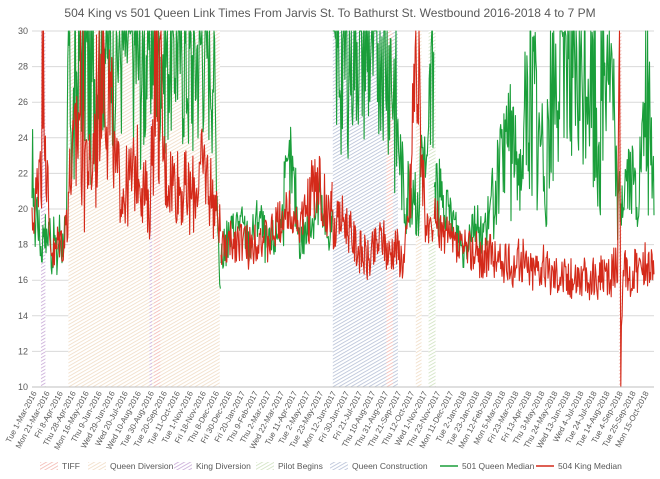 This screenshot has height=479, width=660. What do you see at coordinates (590, 466) in the screenshot?
I see `legend-label: 504 King Median` at bounding box center [590, 466].